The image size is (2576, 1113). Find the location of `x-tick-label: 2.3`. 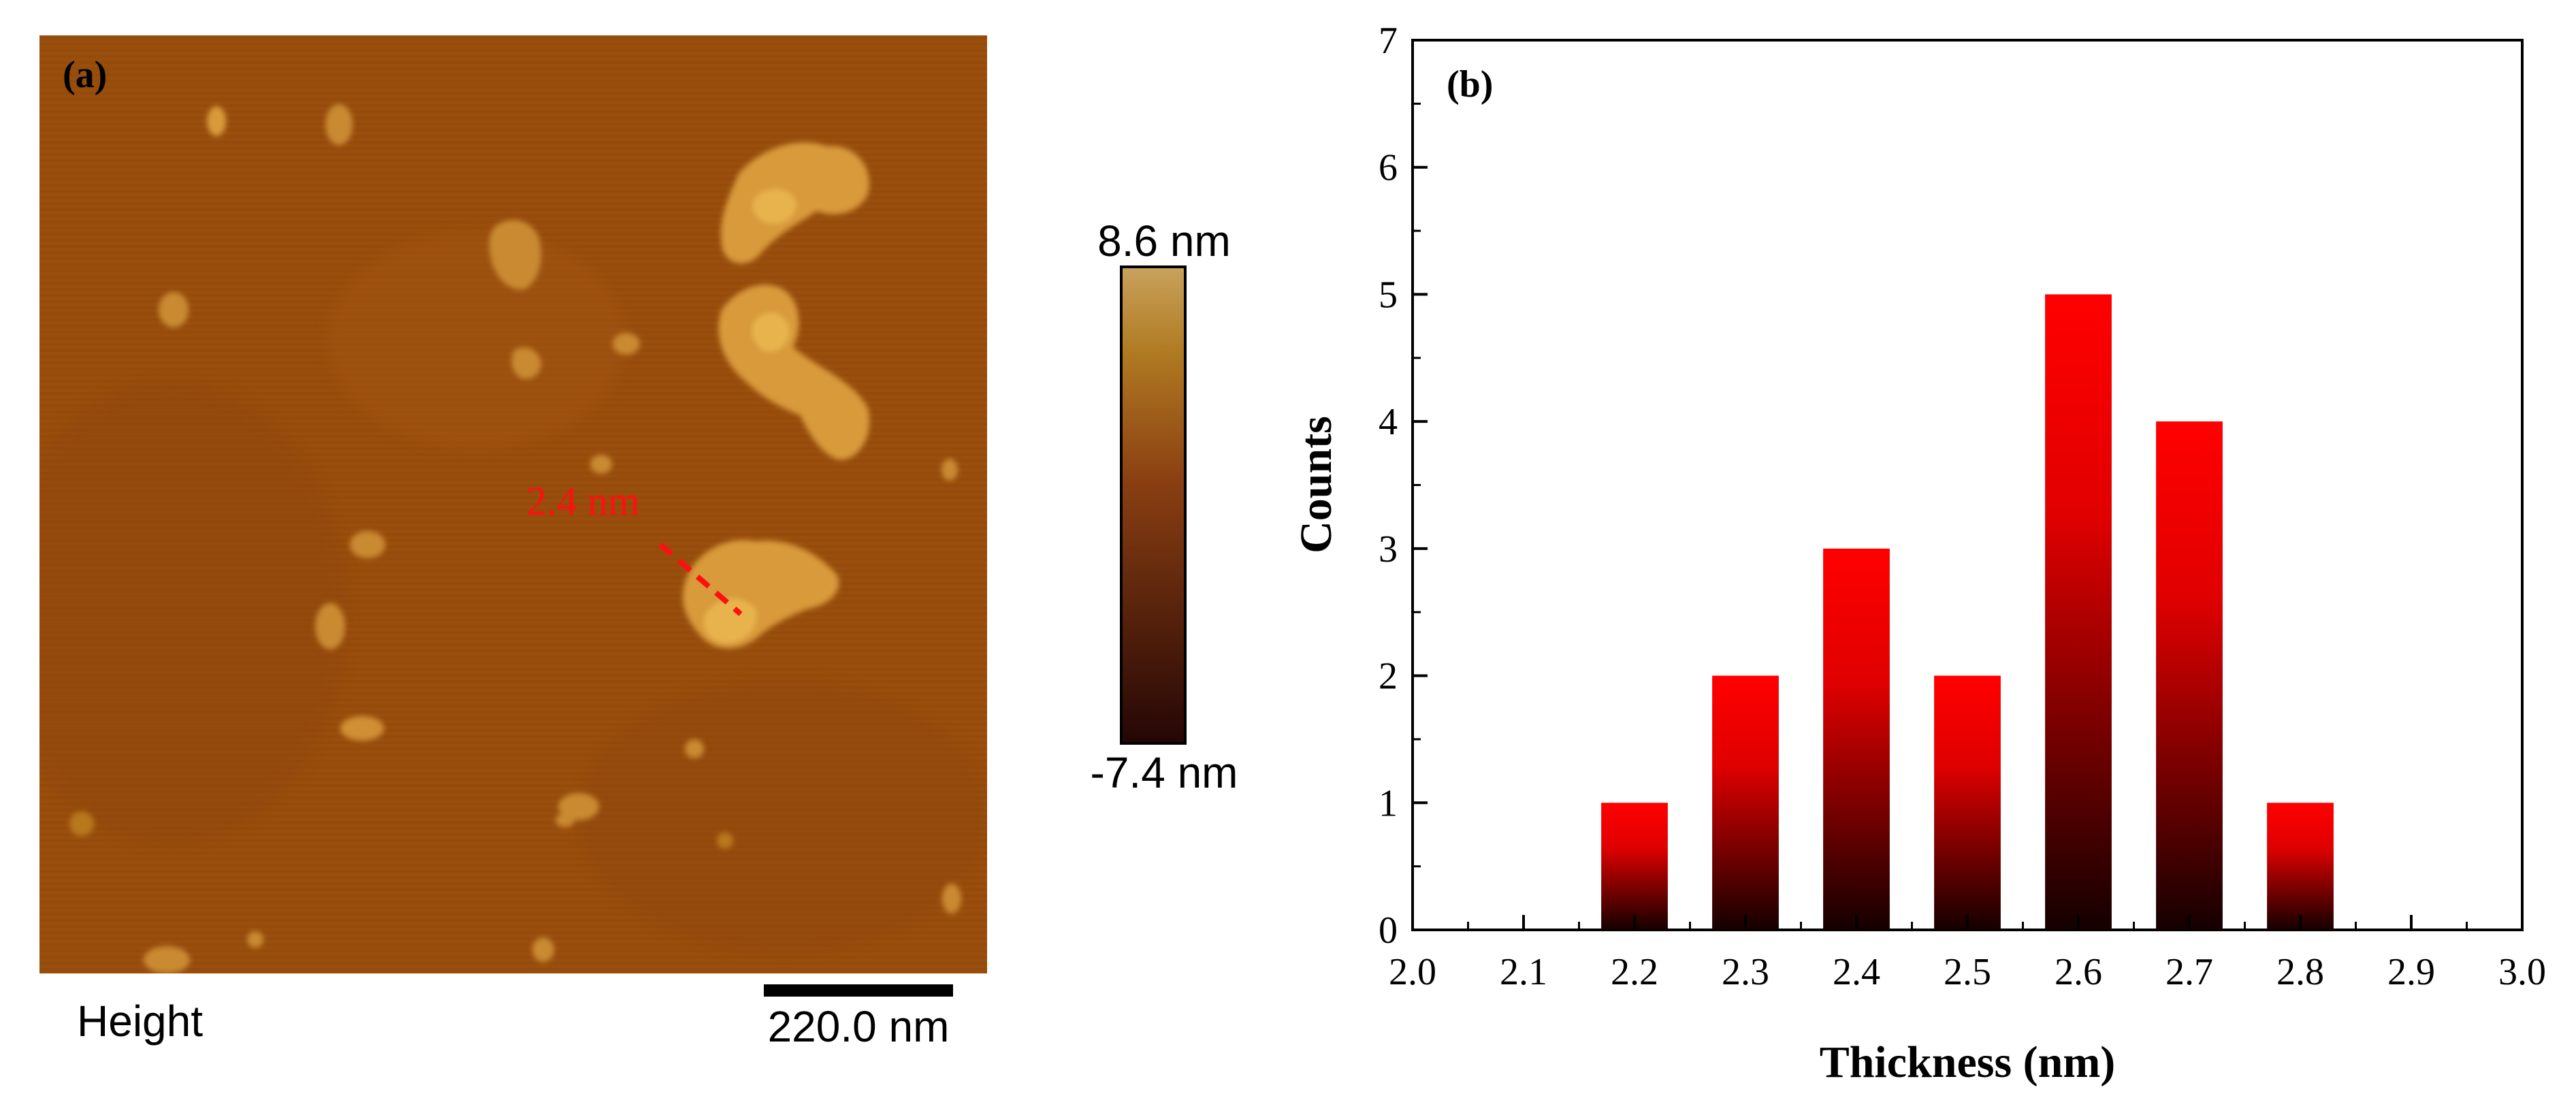

x-tick-label: 2.3 is located at coordinates (1746, 972).